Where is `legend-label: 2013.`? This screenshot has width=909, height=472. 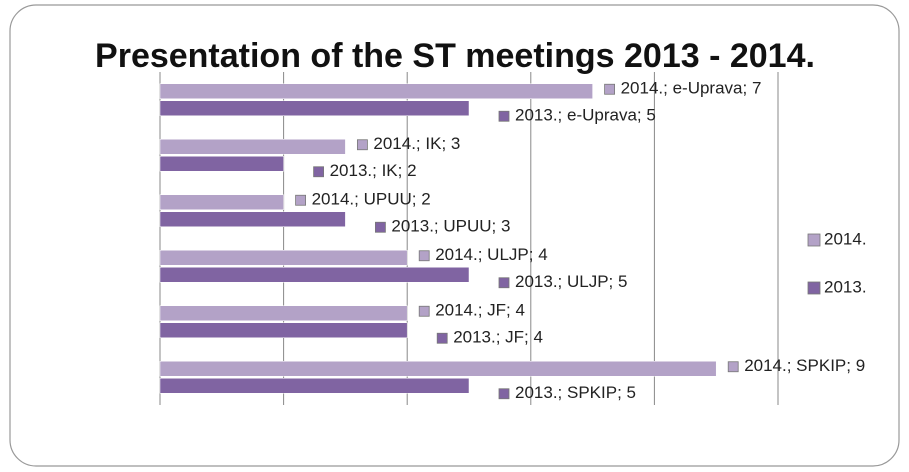 legend-label: 2013. is located at coordinates (845, 286).